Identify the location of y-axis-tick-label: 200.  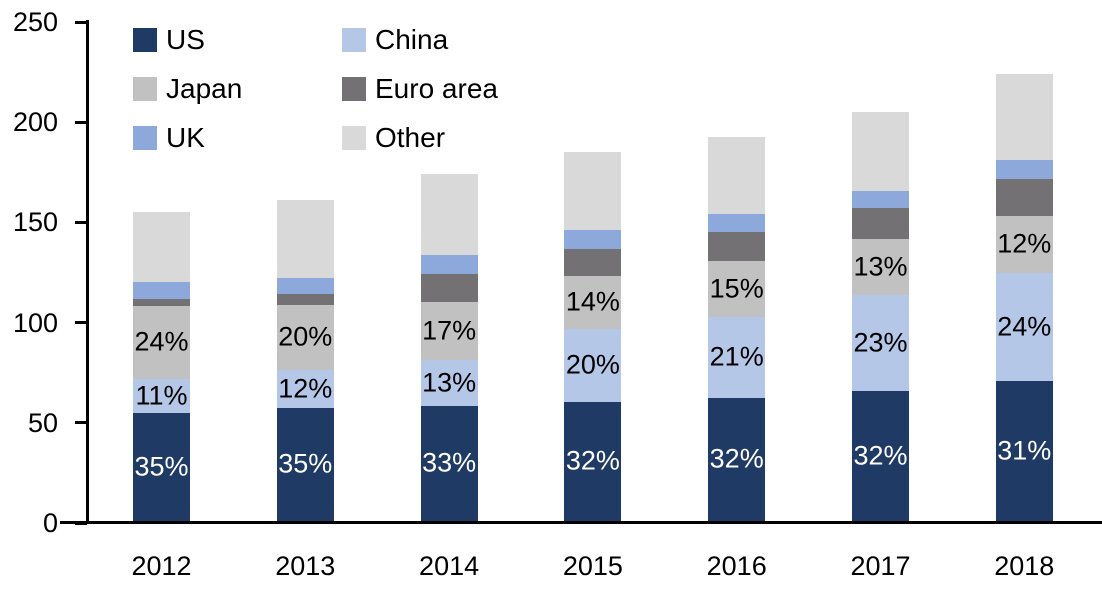
(35, 122).